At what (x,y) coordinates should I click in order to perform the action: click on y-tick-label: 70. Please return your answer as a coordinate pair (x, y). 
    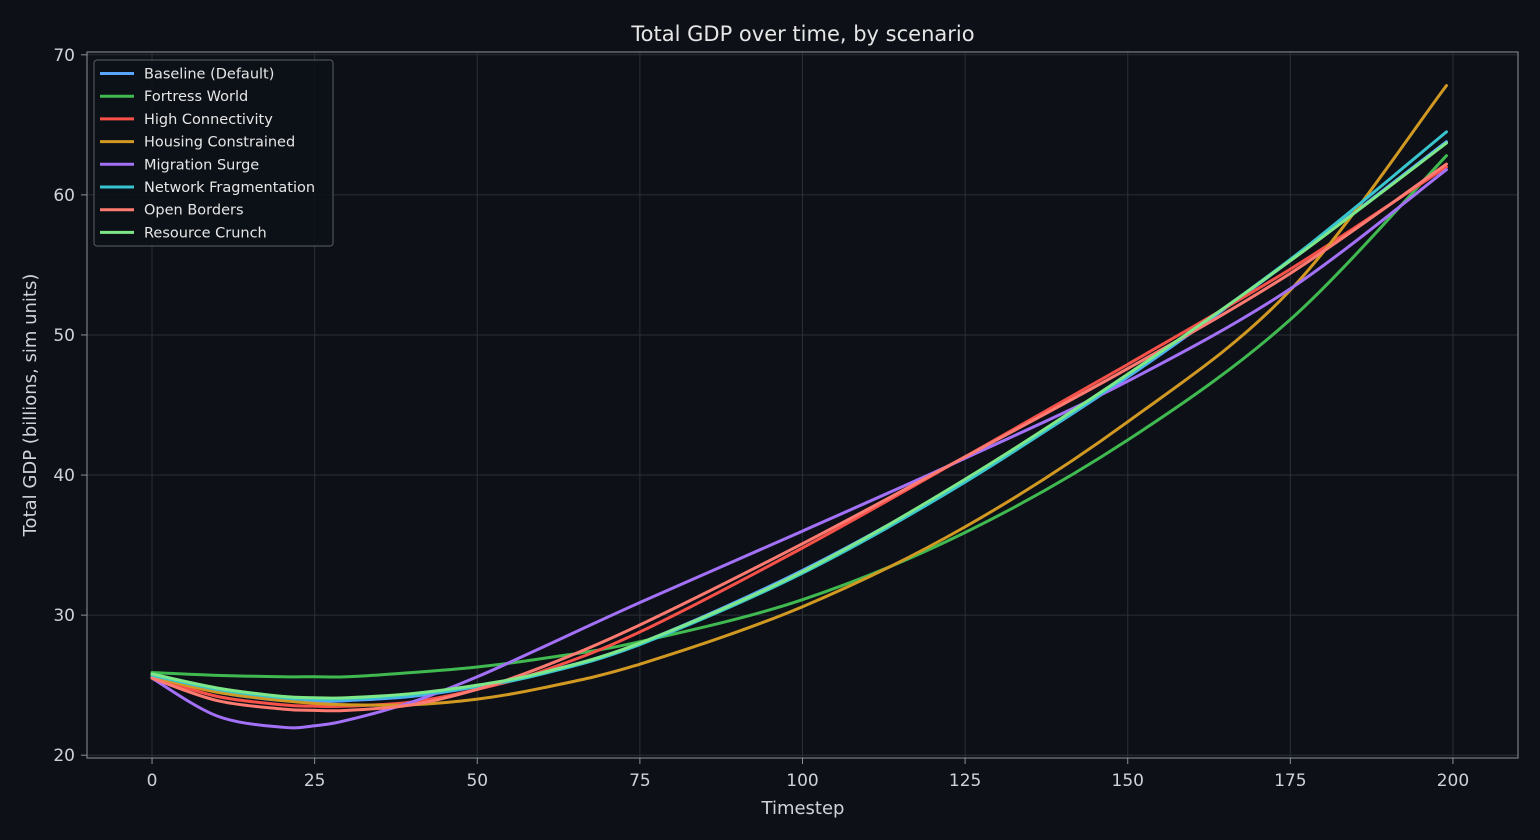
    Looking at the image, I should click on (64, 56).